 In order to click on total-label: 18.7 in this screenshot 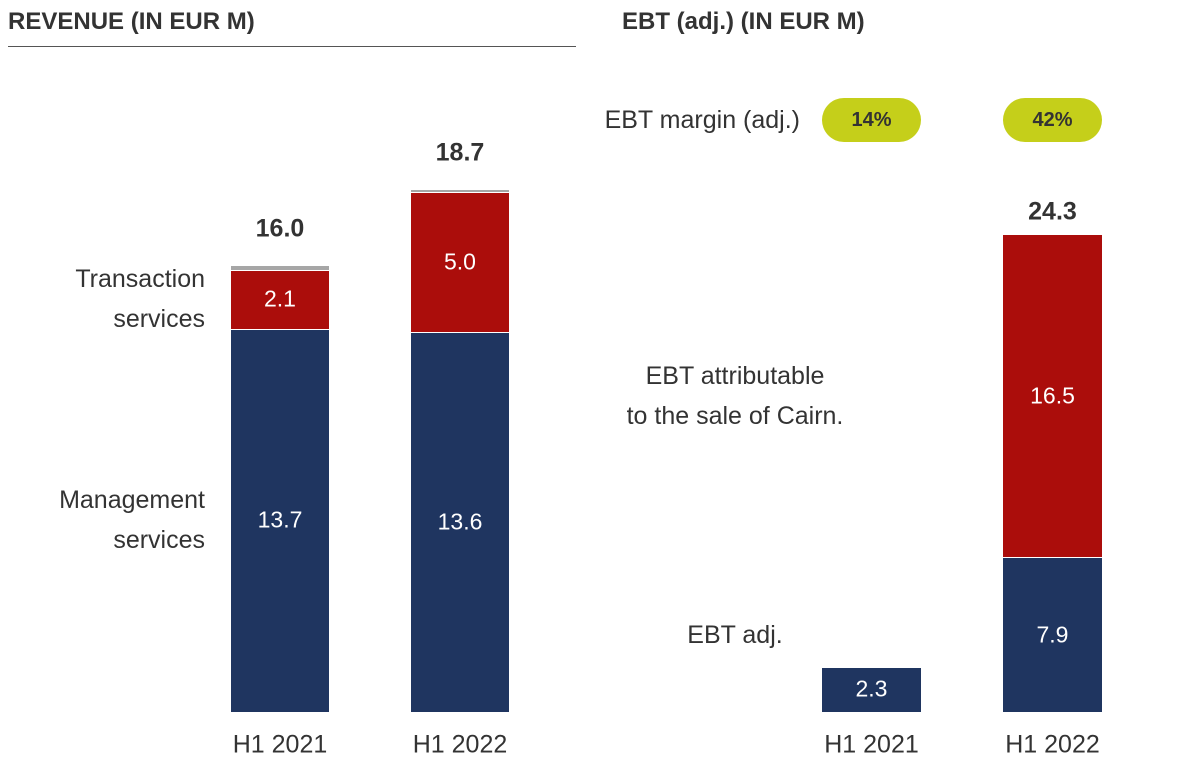, I will do `click(460, 152)`.